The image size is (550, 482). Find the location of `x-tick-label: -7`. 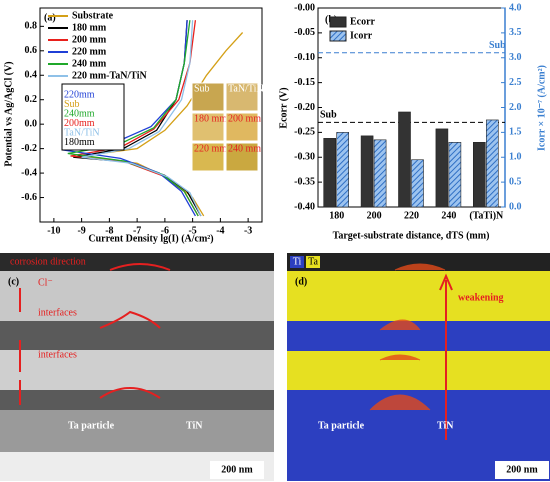

x-tick-label: -7 is located at coordinates (137, 230).